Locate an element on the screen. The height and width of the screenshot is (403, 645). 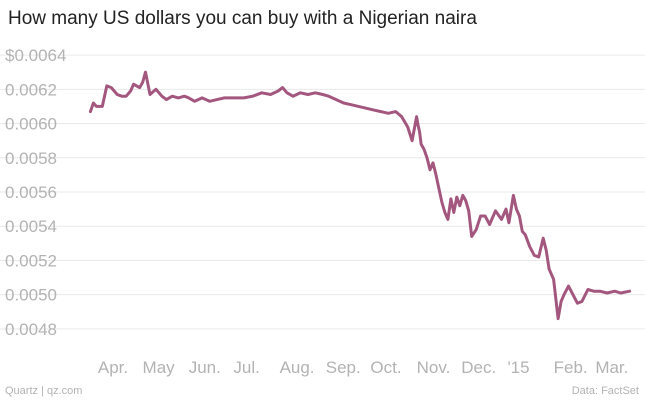
x-tick-label: Oct. is located at coordinates (385, 367).